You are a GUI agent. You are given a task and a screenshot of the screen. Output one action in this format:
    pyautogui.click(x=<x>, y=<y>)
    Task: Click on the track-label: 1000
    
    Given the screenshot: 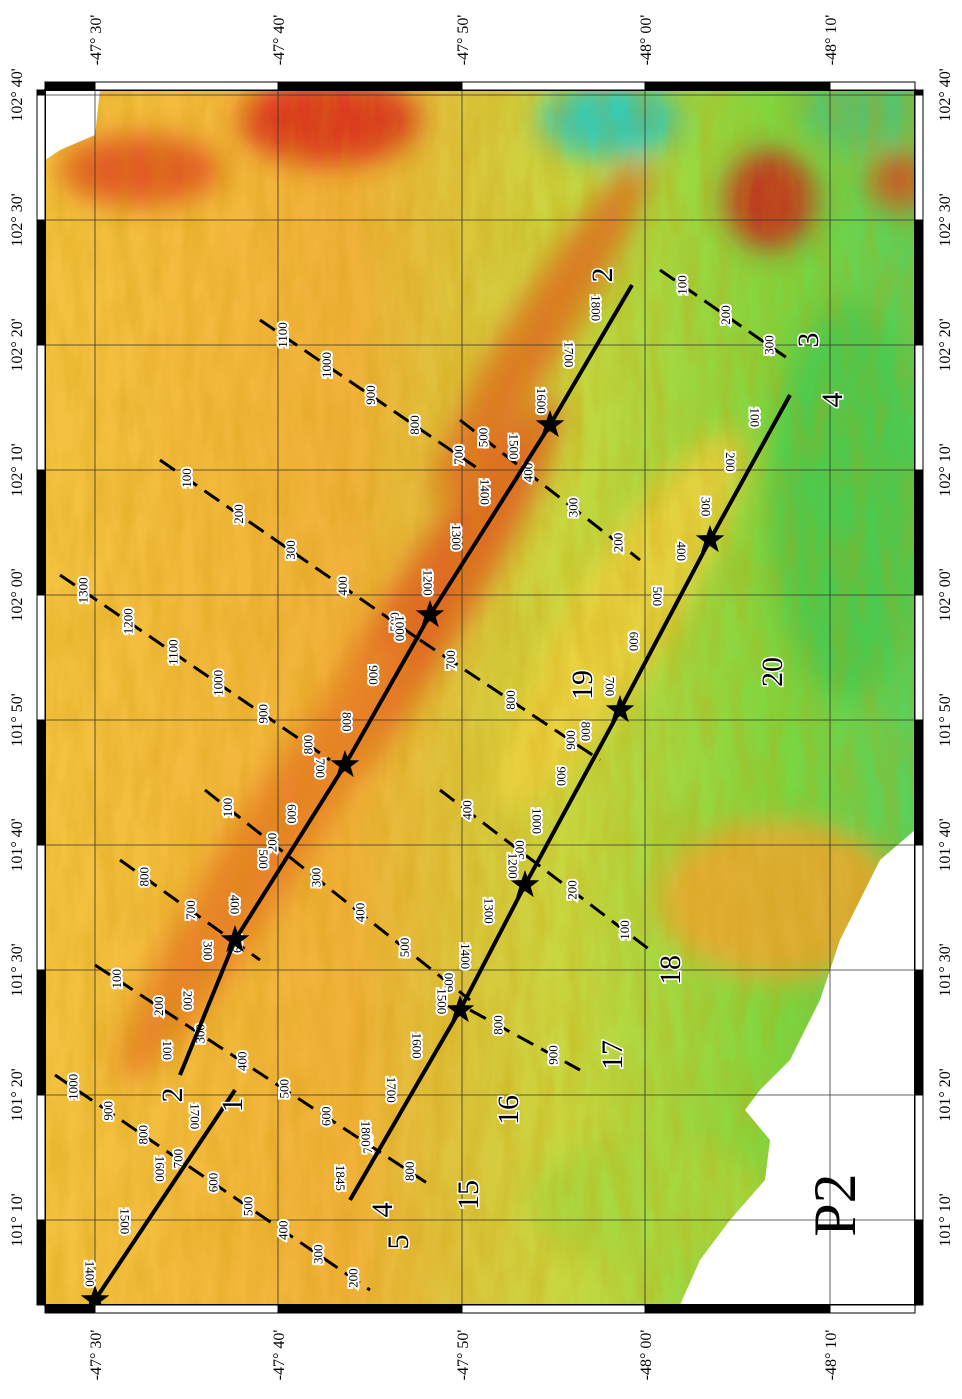 What is the action you would take?
    pyautogui.click(x=537, y=821)
    